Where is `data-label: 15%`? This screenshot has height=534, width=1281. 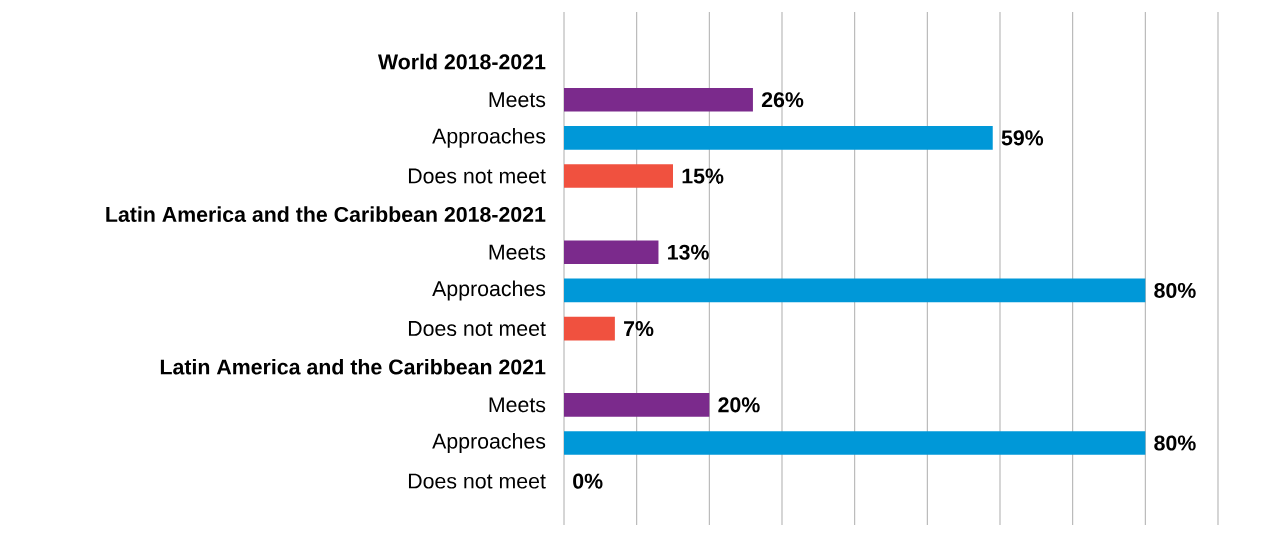
data-label: 15% is located at coordinates (703, 176).